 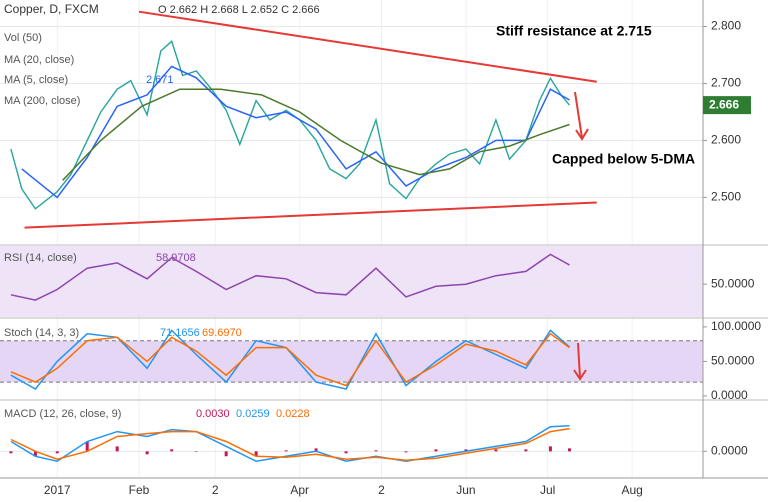 What do you see at coordinates (724, 104) in the screenshot?
I see `price-label: 2.666` at bounding box center [724, 104].